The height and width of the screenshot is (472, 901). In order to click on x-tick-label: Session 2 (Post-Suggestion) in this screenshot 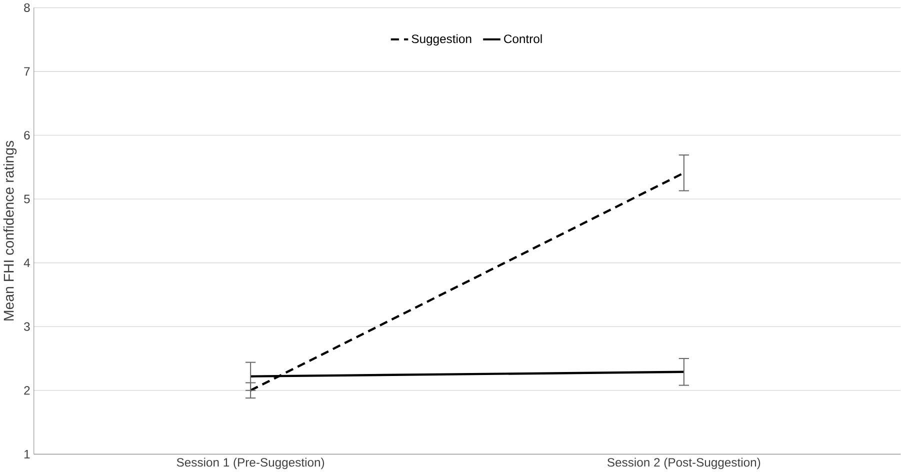, I will do `click(683, 463)`.